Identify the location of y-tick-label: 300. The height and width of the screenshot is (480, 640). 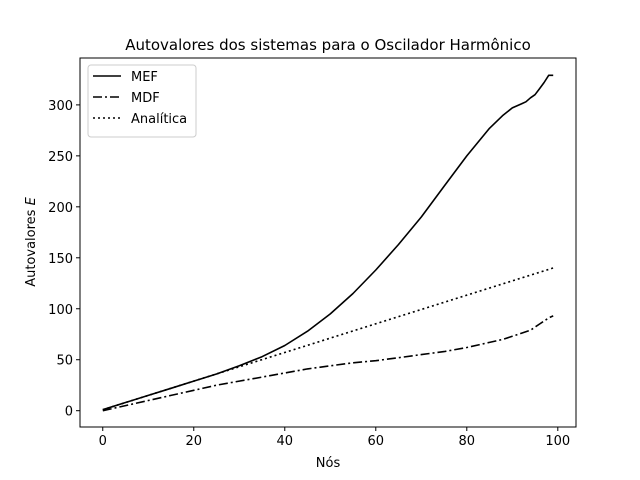
(60, 106).